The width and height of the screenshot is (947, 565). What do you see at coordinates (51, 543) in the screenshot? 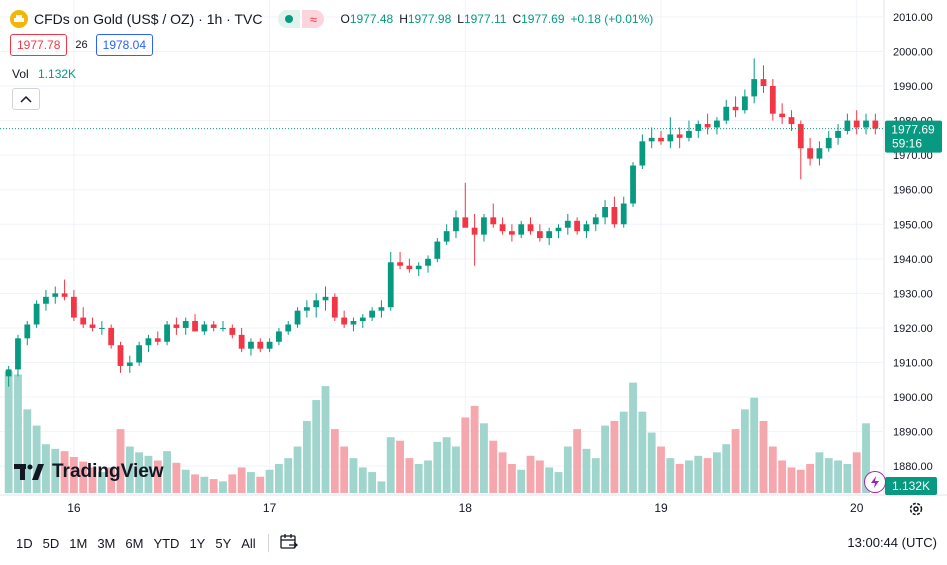
I see `range-button-5d: 5D` at bounding box center [51, 543].